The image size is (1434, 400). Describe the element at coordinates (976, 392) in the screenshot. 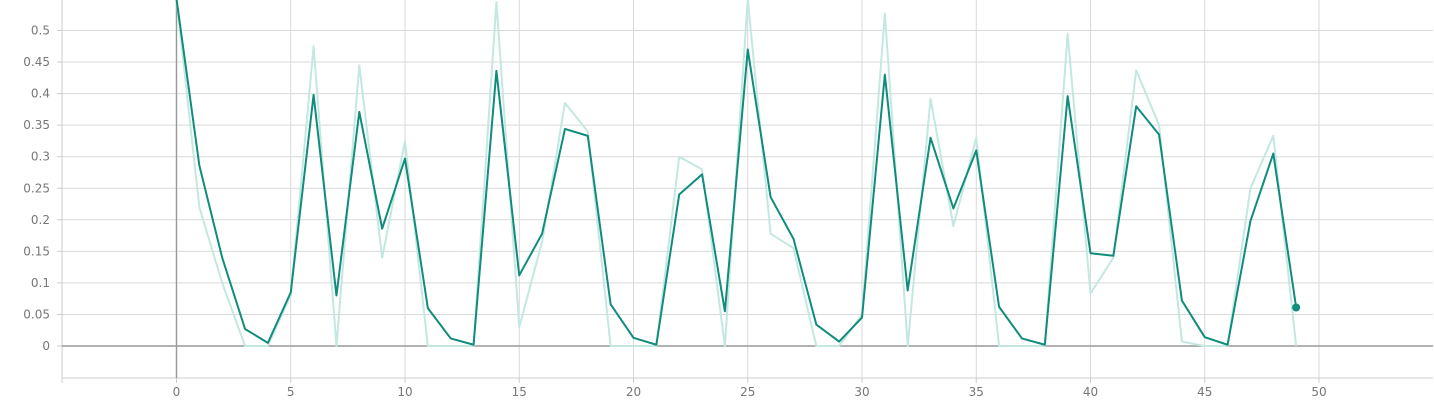

I see `x-tick-label: 35` at that location.